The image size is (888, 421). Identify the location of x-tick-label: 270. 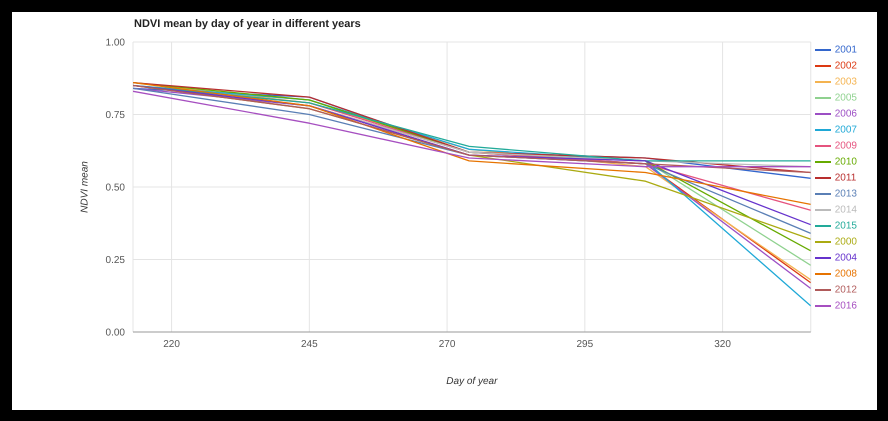
(447, 344).